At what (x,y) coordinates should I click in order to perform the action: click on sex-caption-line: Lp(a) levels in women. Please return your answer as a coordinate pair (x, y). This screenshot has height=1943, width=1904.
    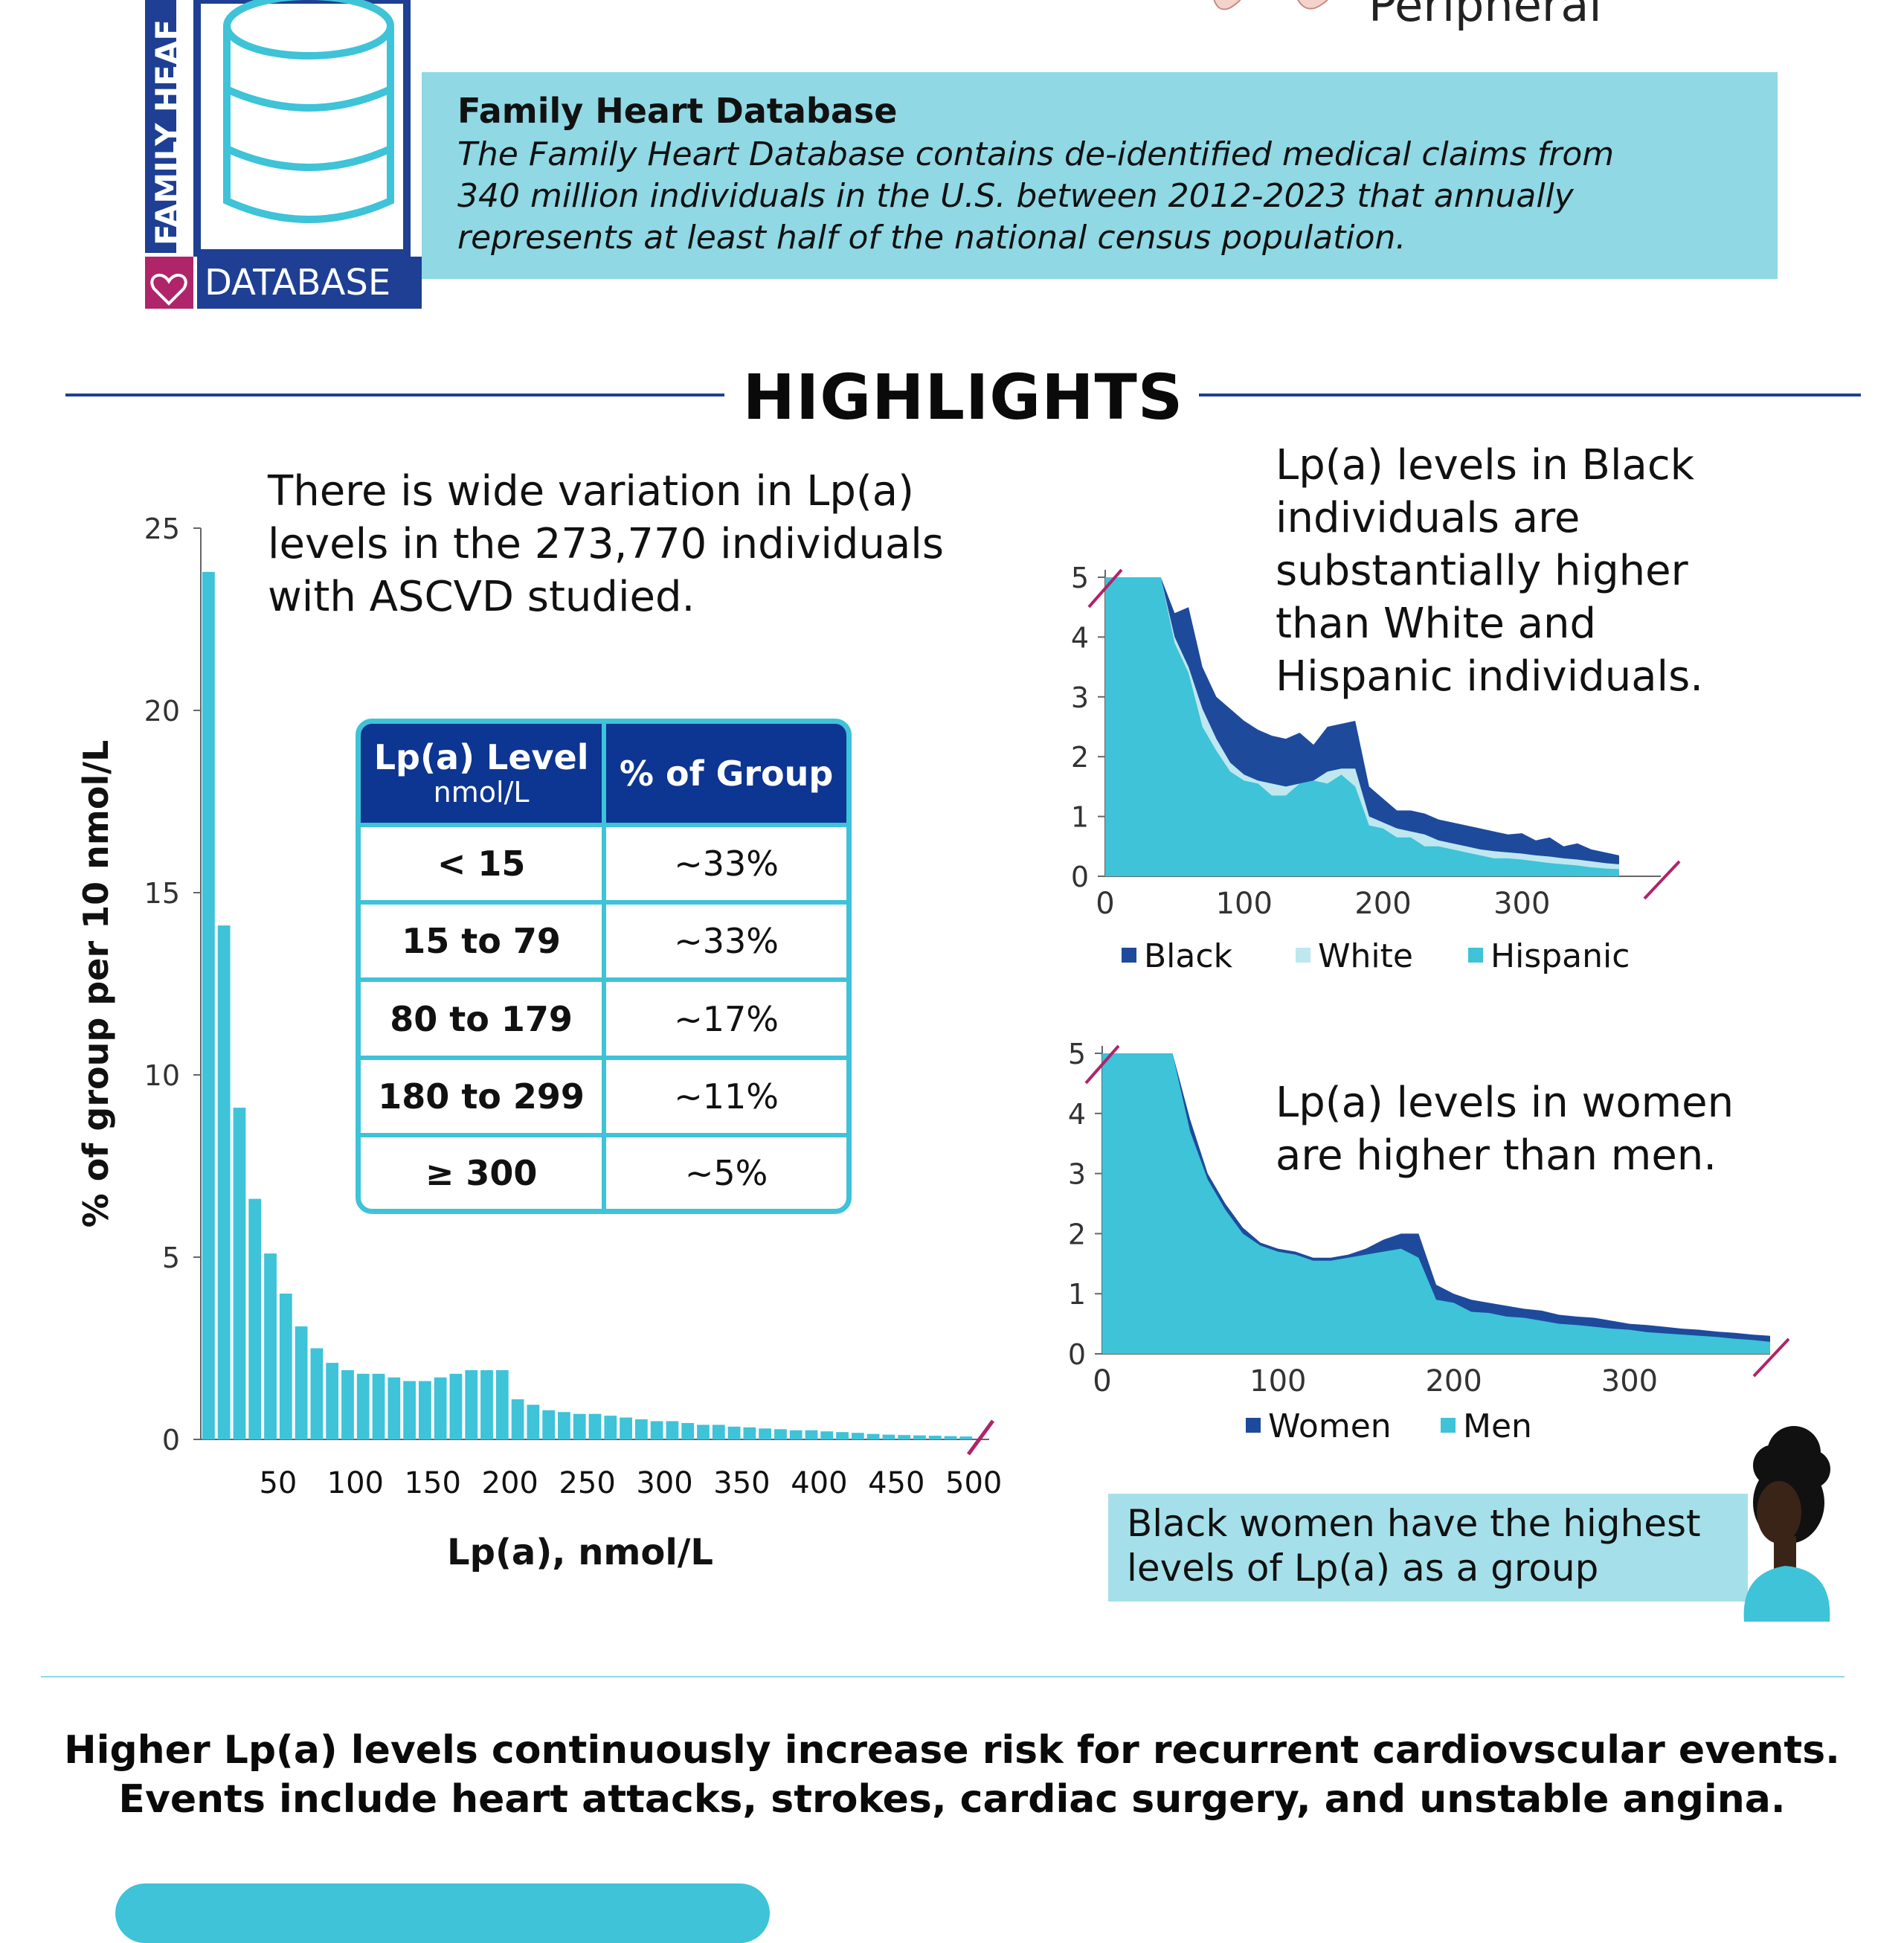
    Looking at the image, I should click on (1505, 1103).